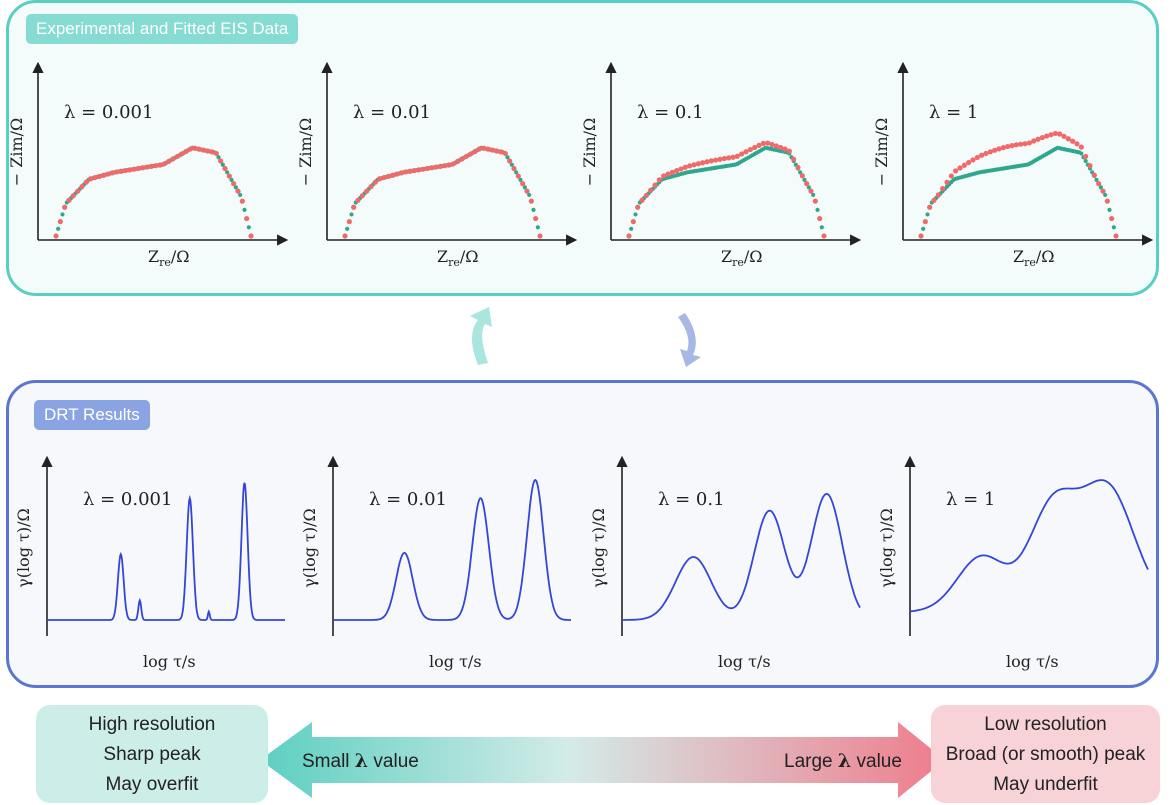  What do you see at coordinates (152, 784) in the screenshot?
I see `may-overfit-text: May overfit` at bounding box center [152, 784].